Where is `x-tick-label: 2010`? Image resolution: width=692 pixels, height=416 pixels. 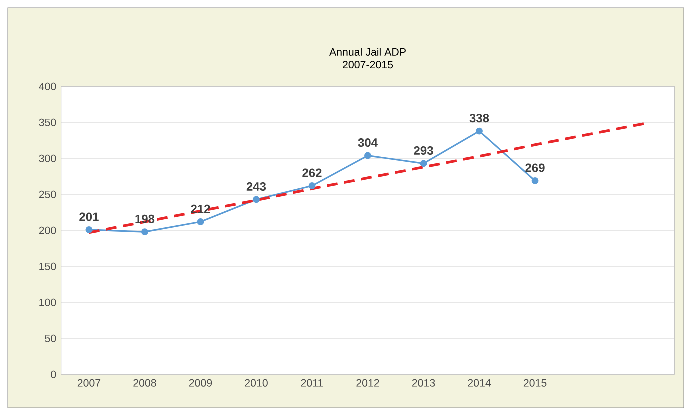
x-tick-label: 2010 is located at coordinates (256, 383).